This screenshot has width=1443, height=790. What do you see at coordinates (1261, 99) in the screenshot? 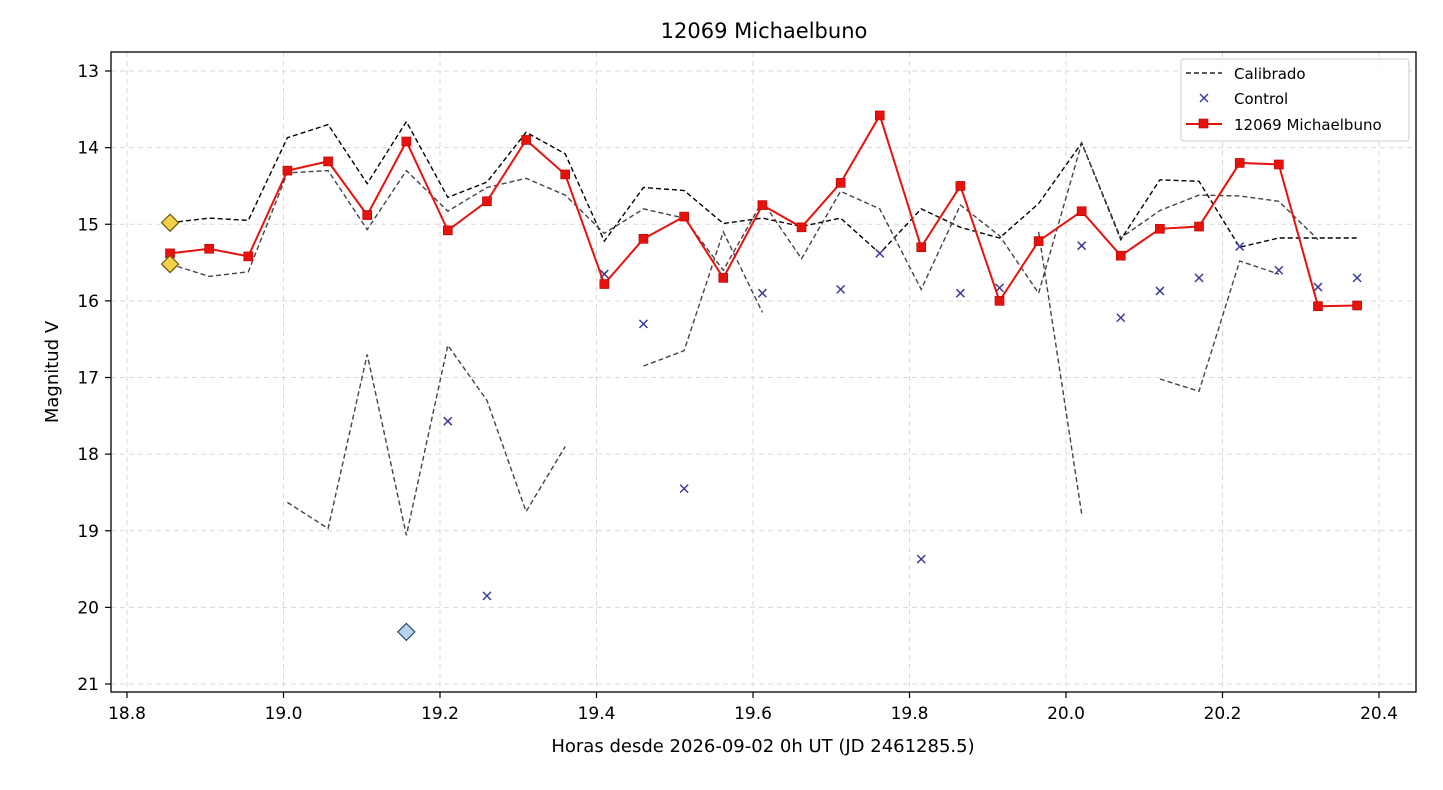
I see `legend-control-label: Control` at bounding box center [1261, 99].